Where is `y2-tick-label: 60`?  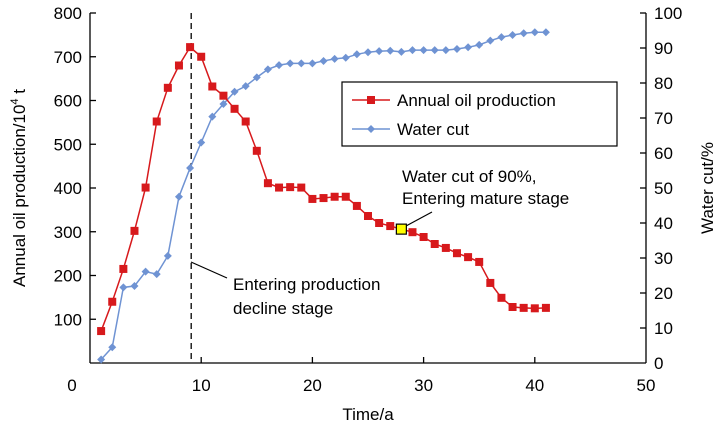
y2-tick-label: 60 is located at coordinates (663, 153).